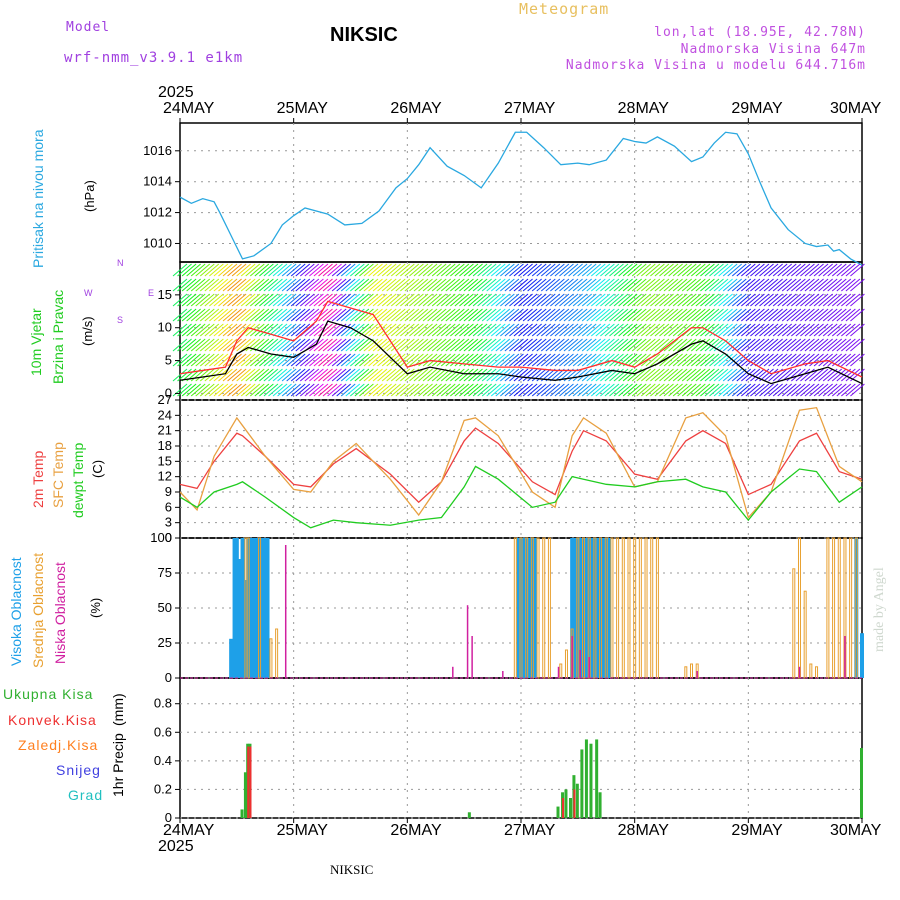 The image size is (900, 900). What do you see at coordinates (530, 830) in the screenshot?
I see `day-label-bottom: 27MAY` at bounding box center [530, 830].